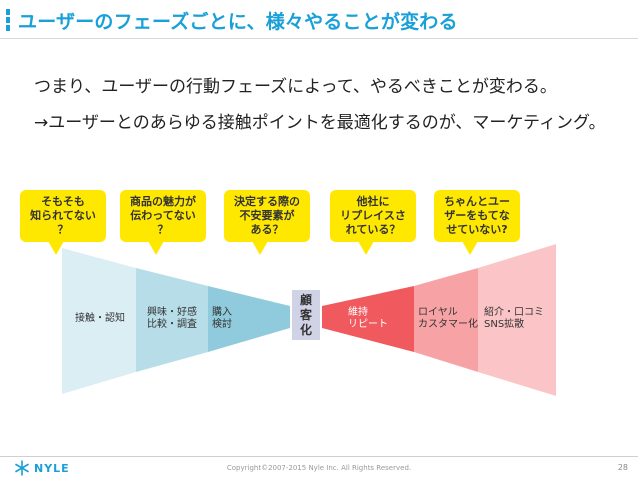 This screenshot has width=638, height=479. What do you see at coordinates (319, 38) in the screenshot?
I see `title-divider` at bounding box center [319, 38].